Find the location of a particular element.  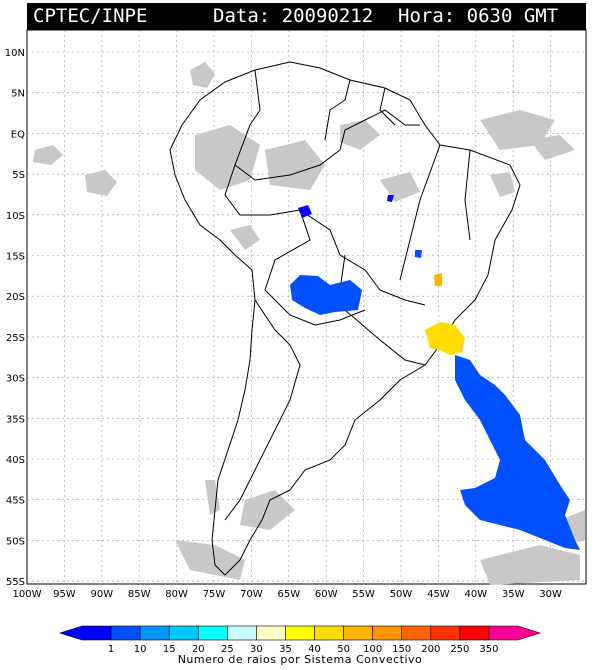

lon-label-40w: 40W is located at coordinates (475, 594).